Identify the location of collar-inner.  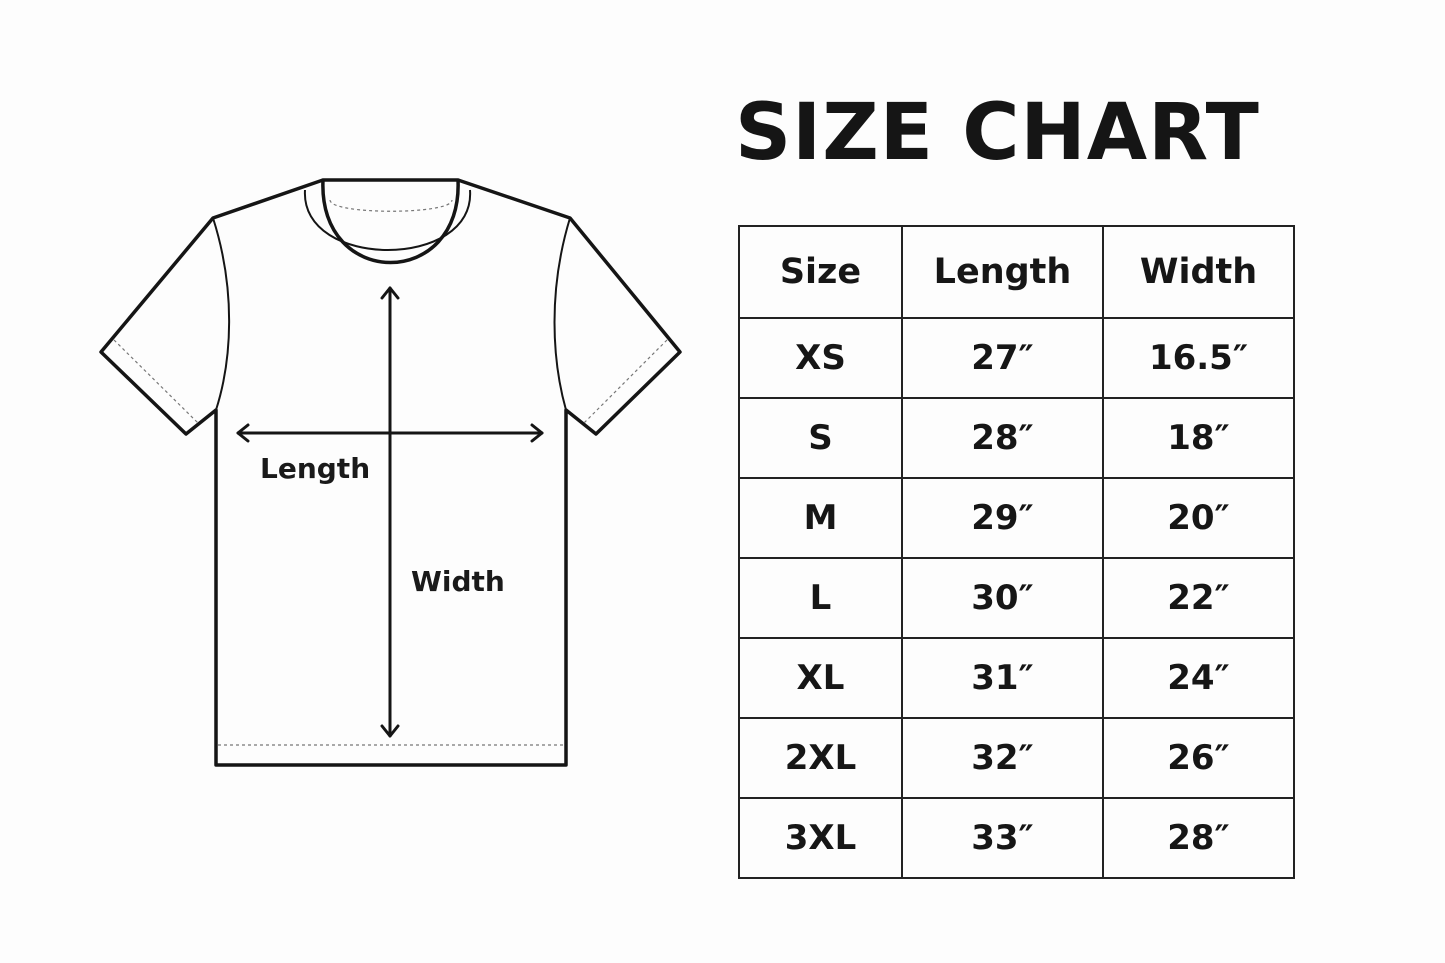
(387, 220).